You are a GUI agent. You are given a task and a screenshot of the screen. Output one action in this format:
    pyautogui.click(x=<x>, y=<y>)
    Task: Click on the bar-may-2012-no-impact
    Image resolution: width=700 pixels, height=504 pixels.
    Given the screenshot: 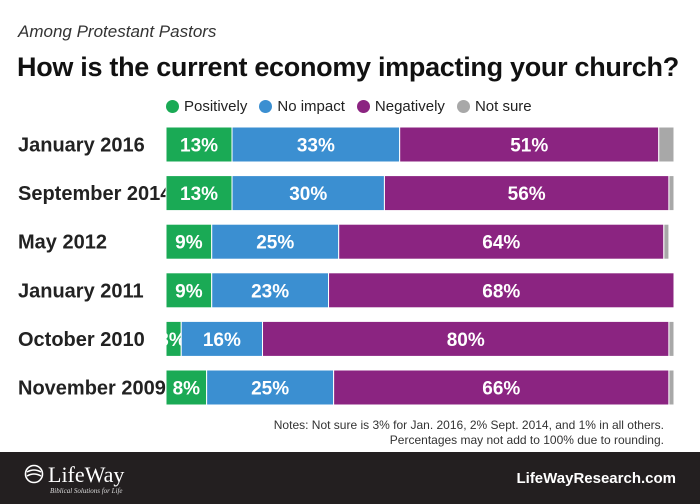 What is the action you would take?
    pyautogui.click(x=275, y=241)
    